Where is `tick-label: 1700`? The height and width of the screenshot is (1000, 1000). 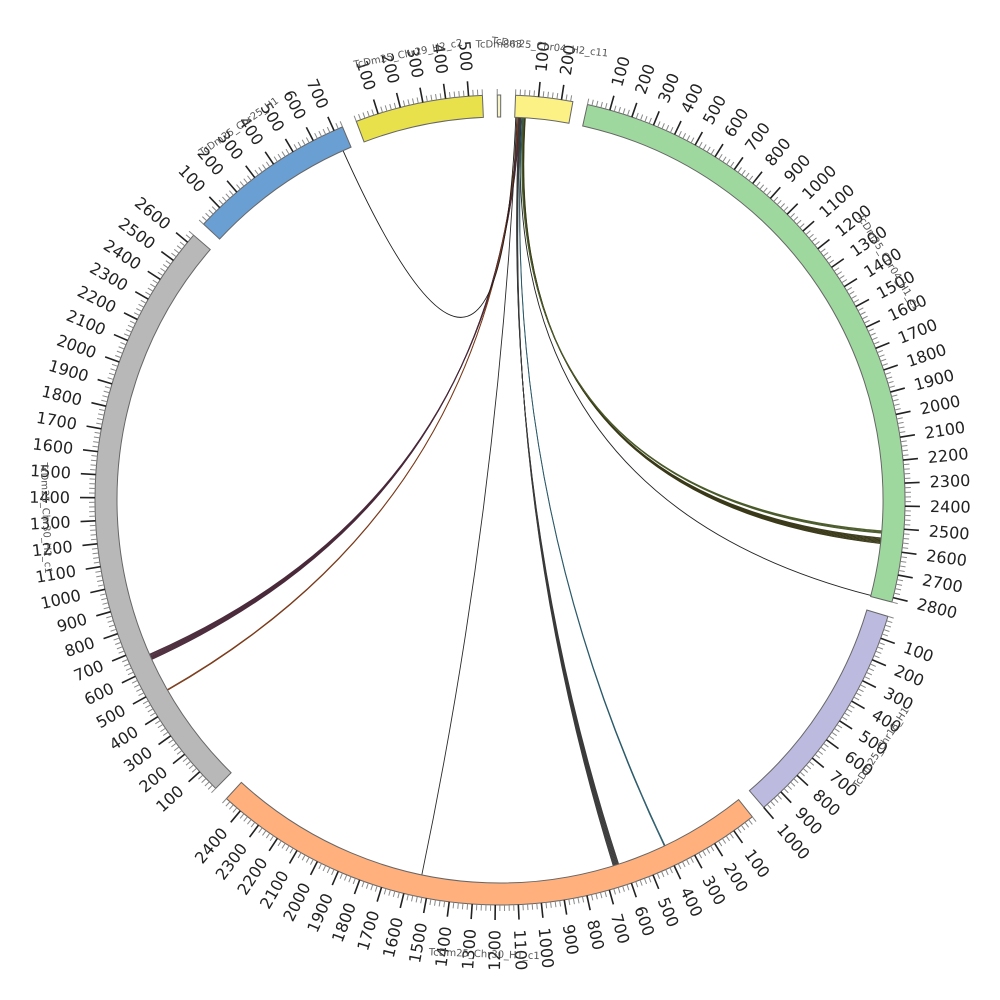 tick-label: 1700 is located at coordinates (368, 930).